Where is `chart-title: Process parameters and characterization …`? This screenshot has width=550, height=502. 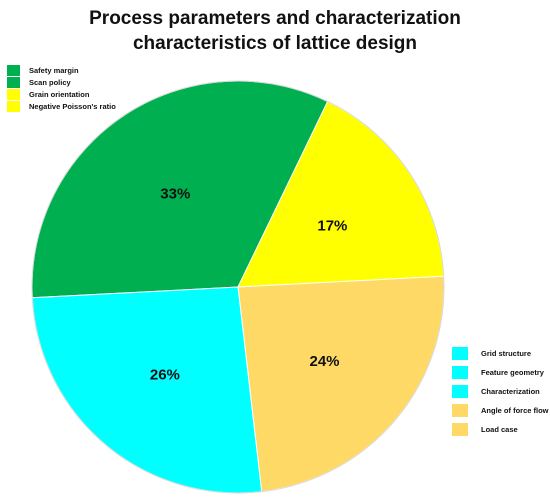 chart-title: Process parameters and characterization … is located at coordinates (275, 31).